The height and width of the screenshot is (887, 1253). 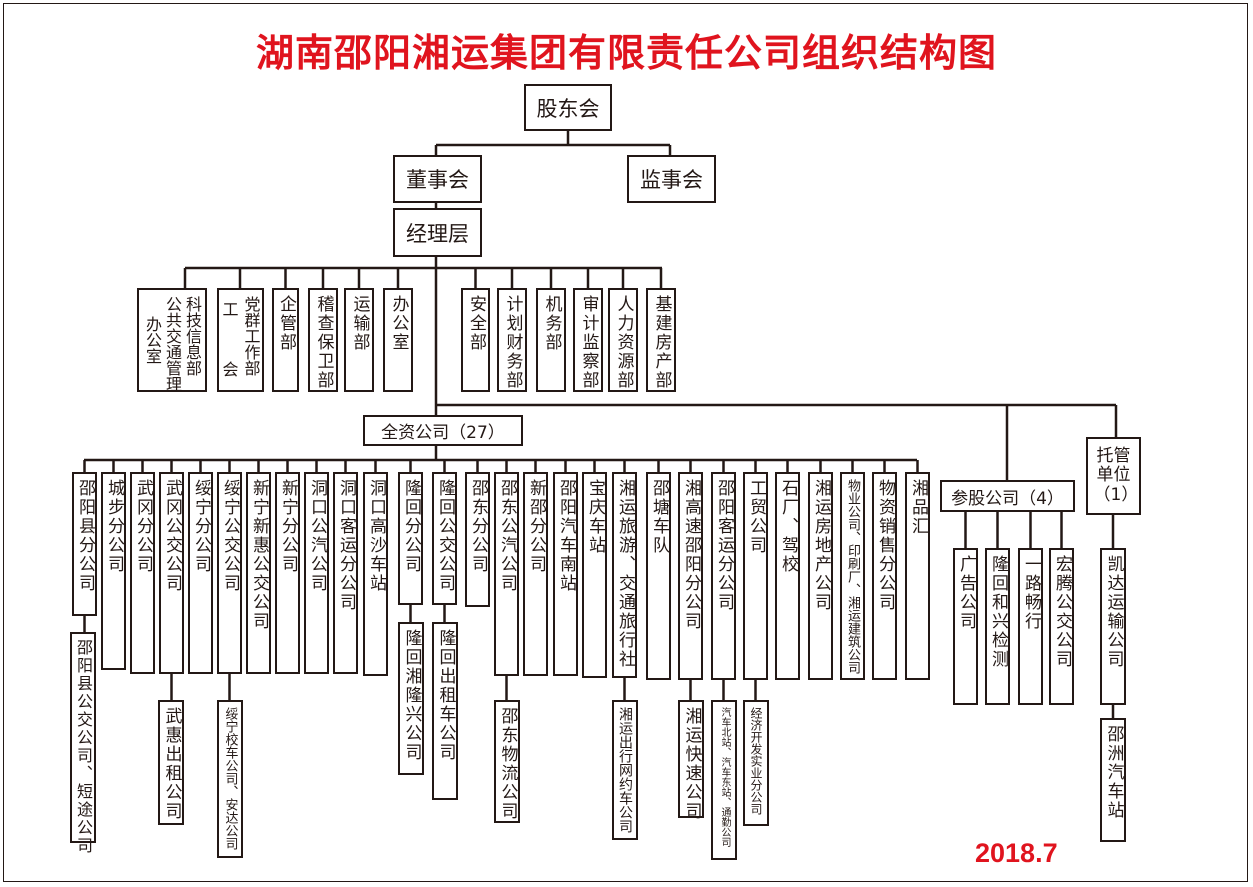 I want to click on equity-box-label: 参股公司（4）, so click(x=1007, y=498).